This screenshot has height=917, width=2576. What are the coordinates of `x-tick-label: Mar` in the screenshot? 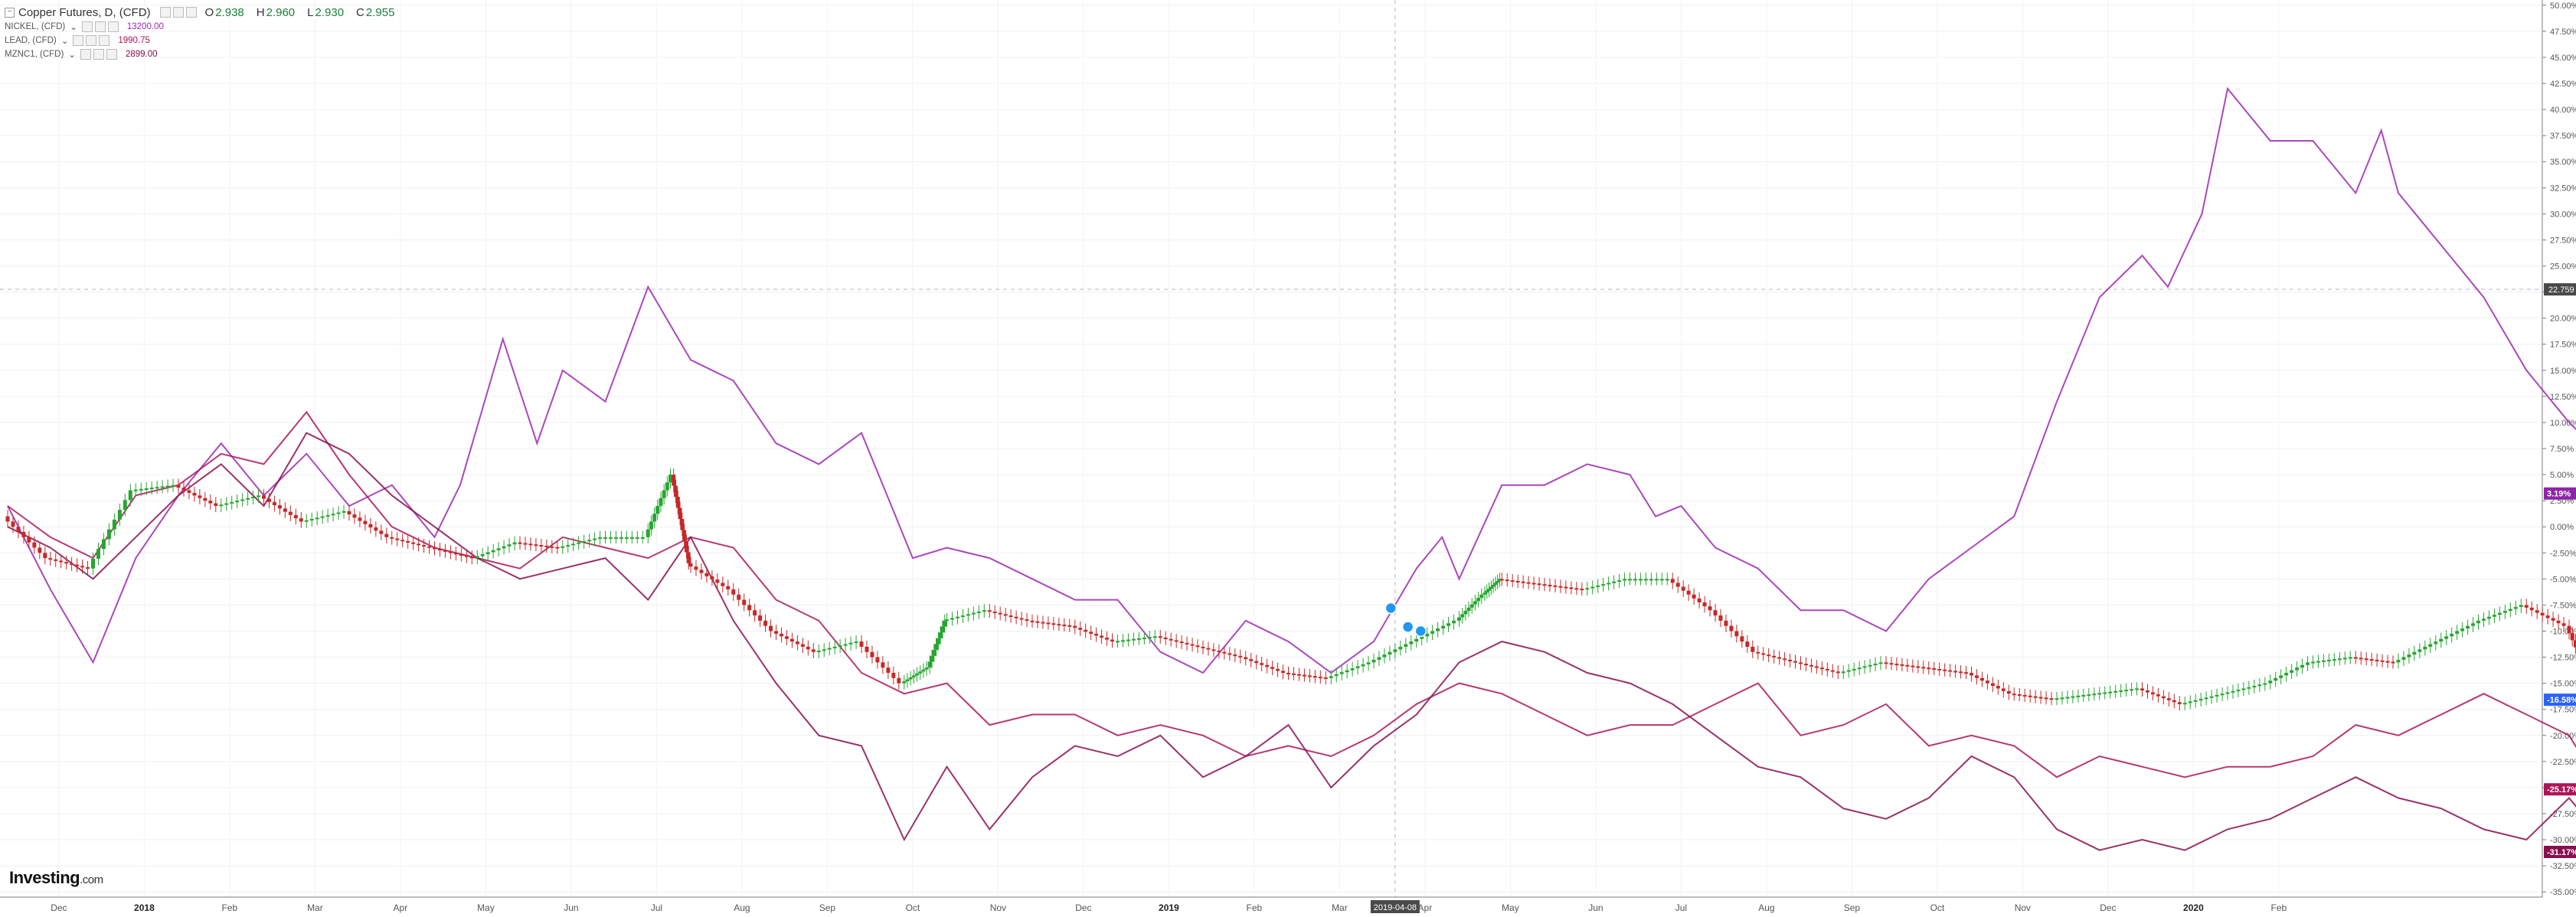 It's located at (1340, 907).